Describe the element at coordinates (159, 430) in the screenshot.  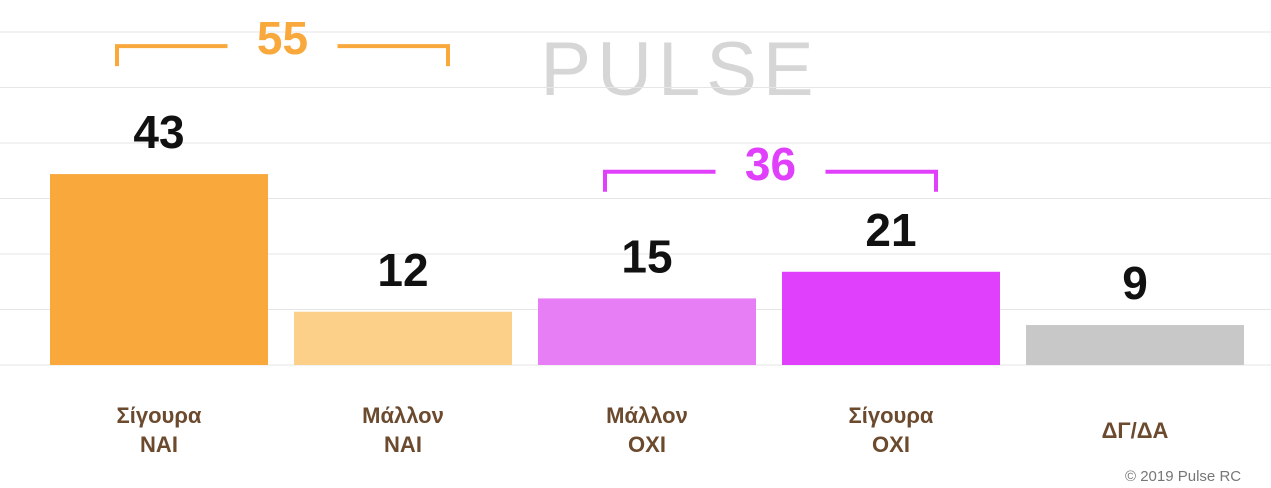
I see `x-tick-label: Σίγουρα ΝΑΙ` at that location.